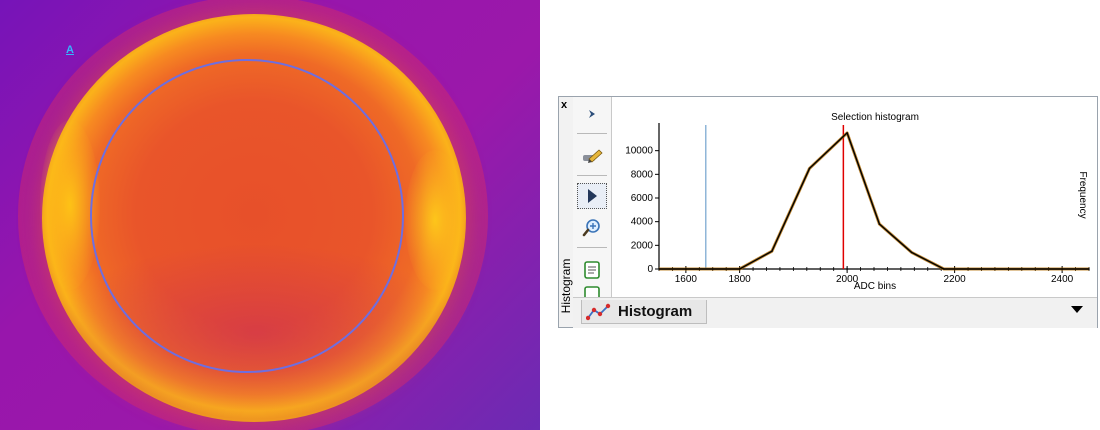 This screenshot has height=430, width=1100. I want to click on panel-tab-bar: Histogram, so click(835, 312).